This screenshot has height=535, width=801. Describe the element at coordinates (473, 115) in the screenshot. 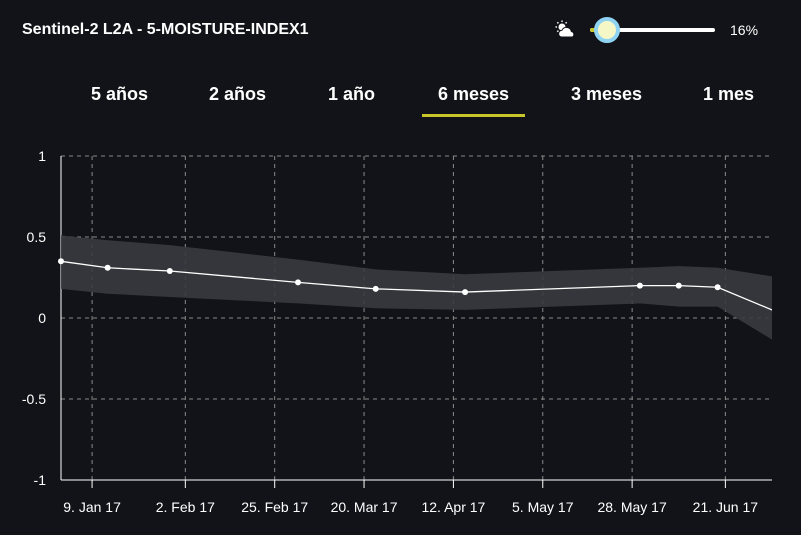

I see `active-tab-indicator` at that location.